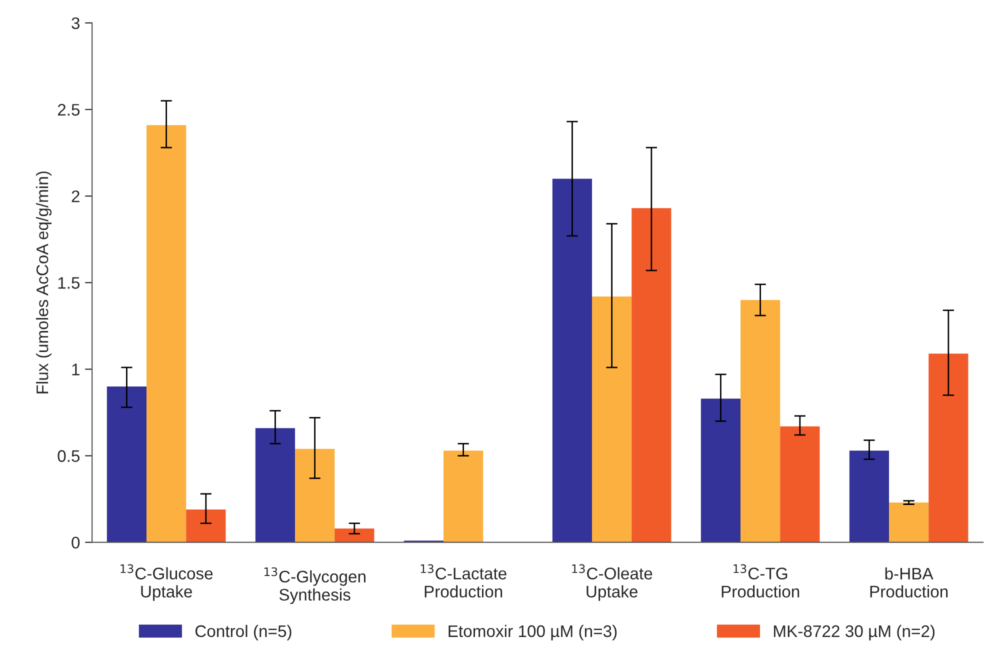 This screenshot has width=990, height=655. Describe the element at coordinates (69, 110) in the screenshot. I see `y-tick-label: 2.5` at that location.